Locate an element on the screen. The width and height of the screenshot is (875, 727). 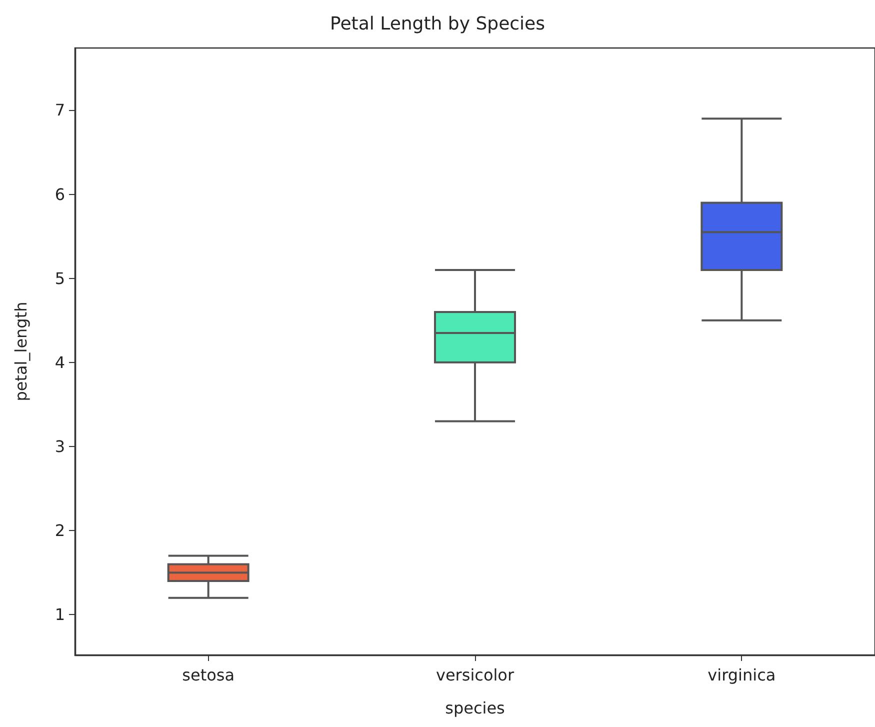
x-tick-label: setosa is located at coordinates (208, 675).